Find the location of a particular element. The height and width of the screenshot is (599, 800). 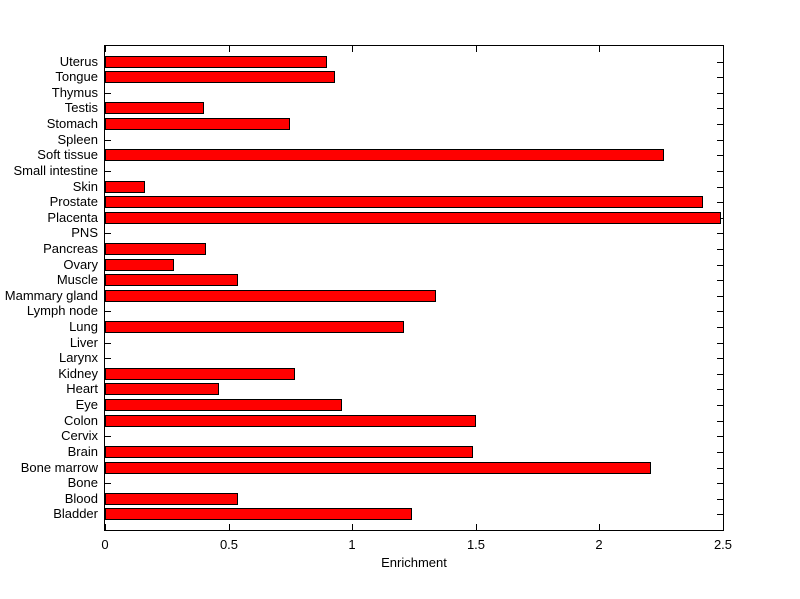

y-label-lymph-node: Lymph node is located at coordinates (62, 310).